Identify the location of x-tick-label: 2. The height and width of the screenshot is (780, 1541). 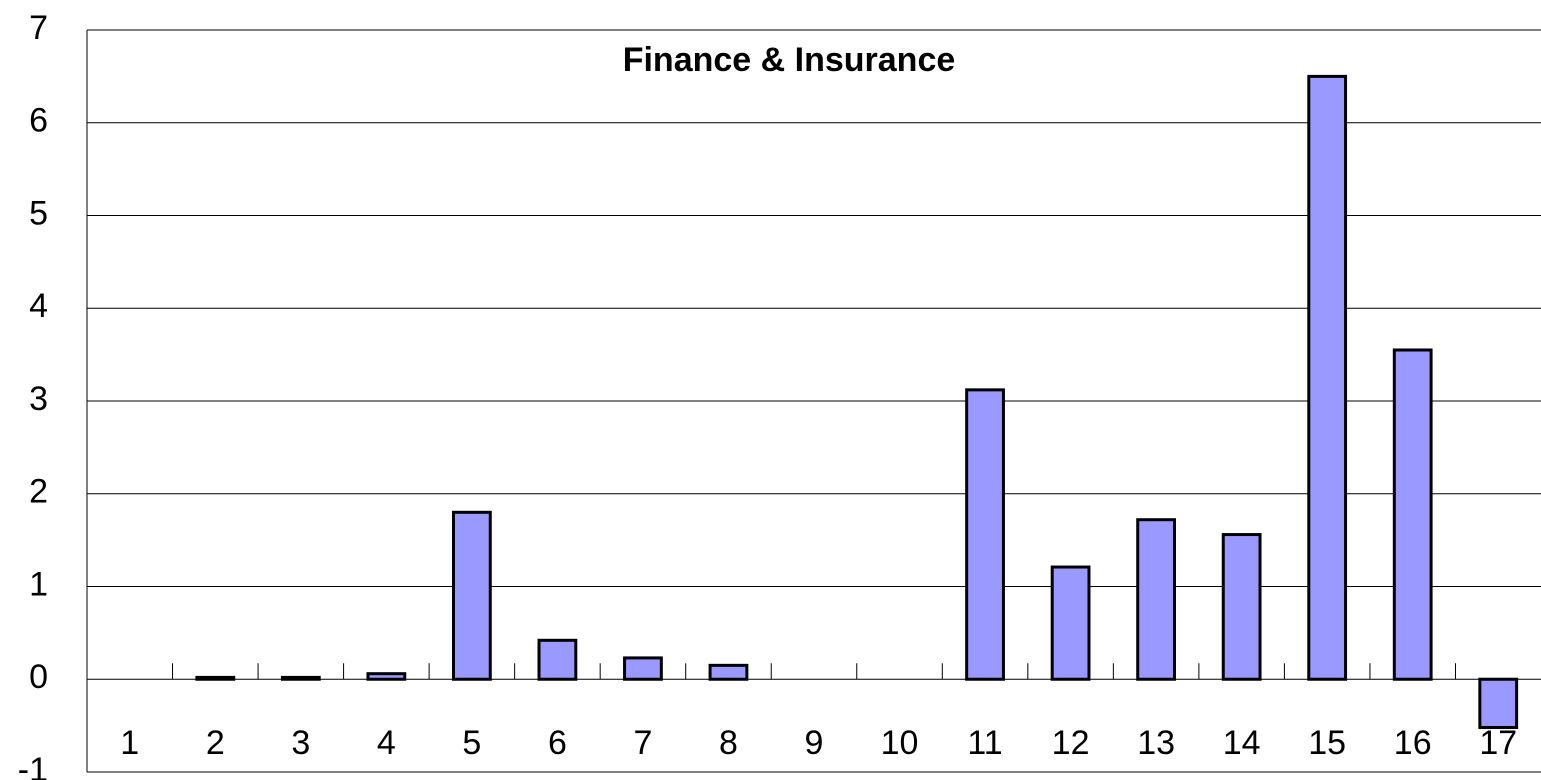
(215, 743).